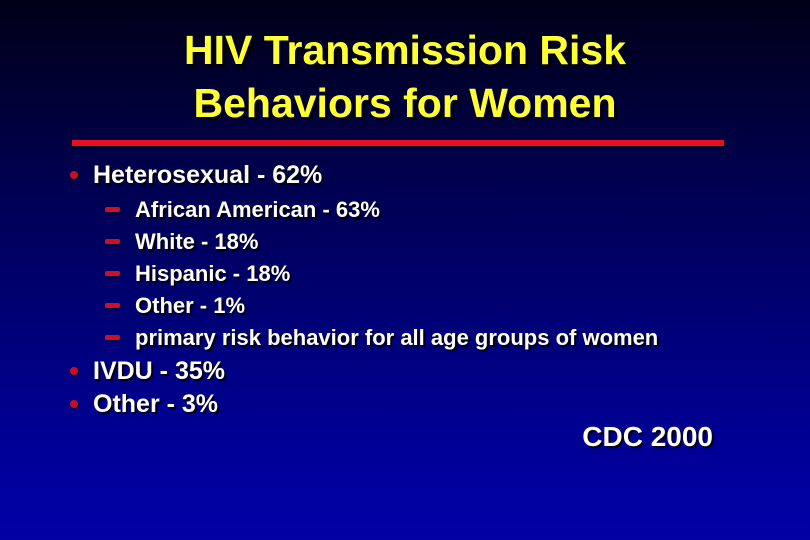 The width and height of the screenshot is (810, 540). Describe the element at coordinates (398, 143) in the screenshot. I see `title-underline` at that location.